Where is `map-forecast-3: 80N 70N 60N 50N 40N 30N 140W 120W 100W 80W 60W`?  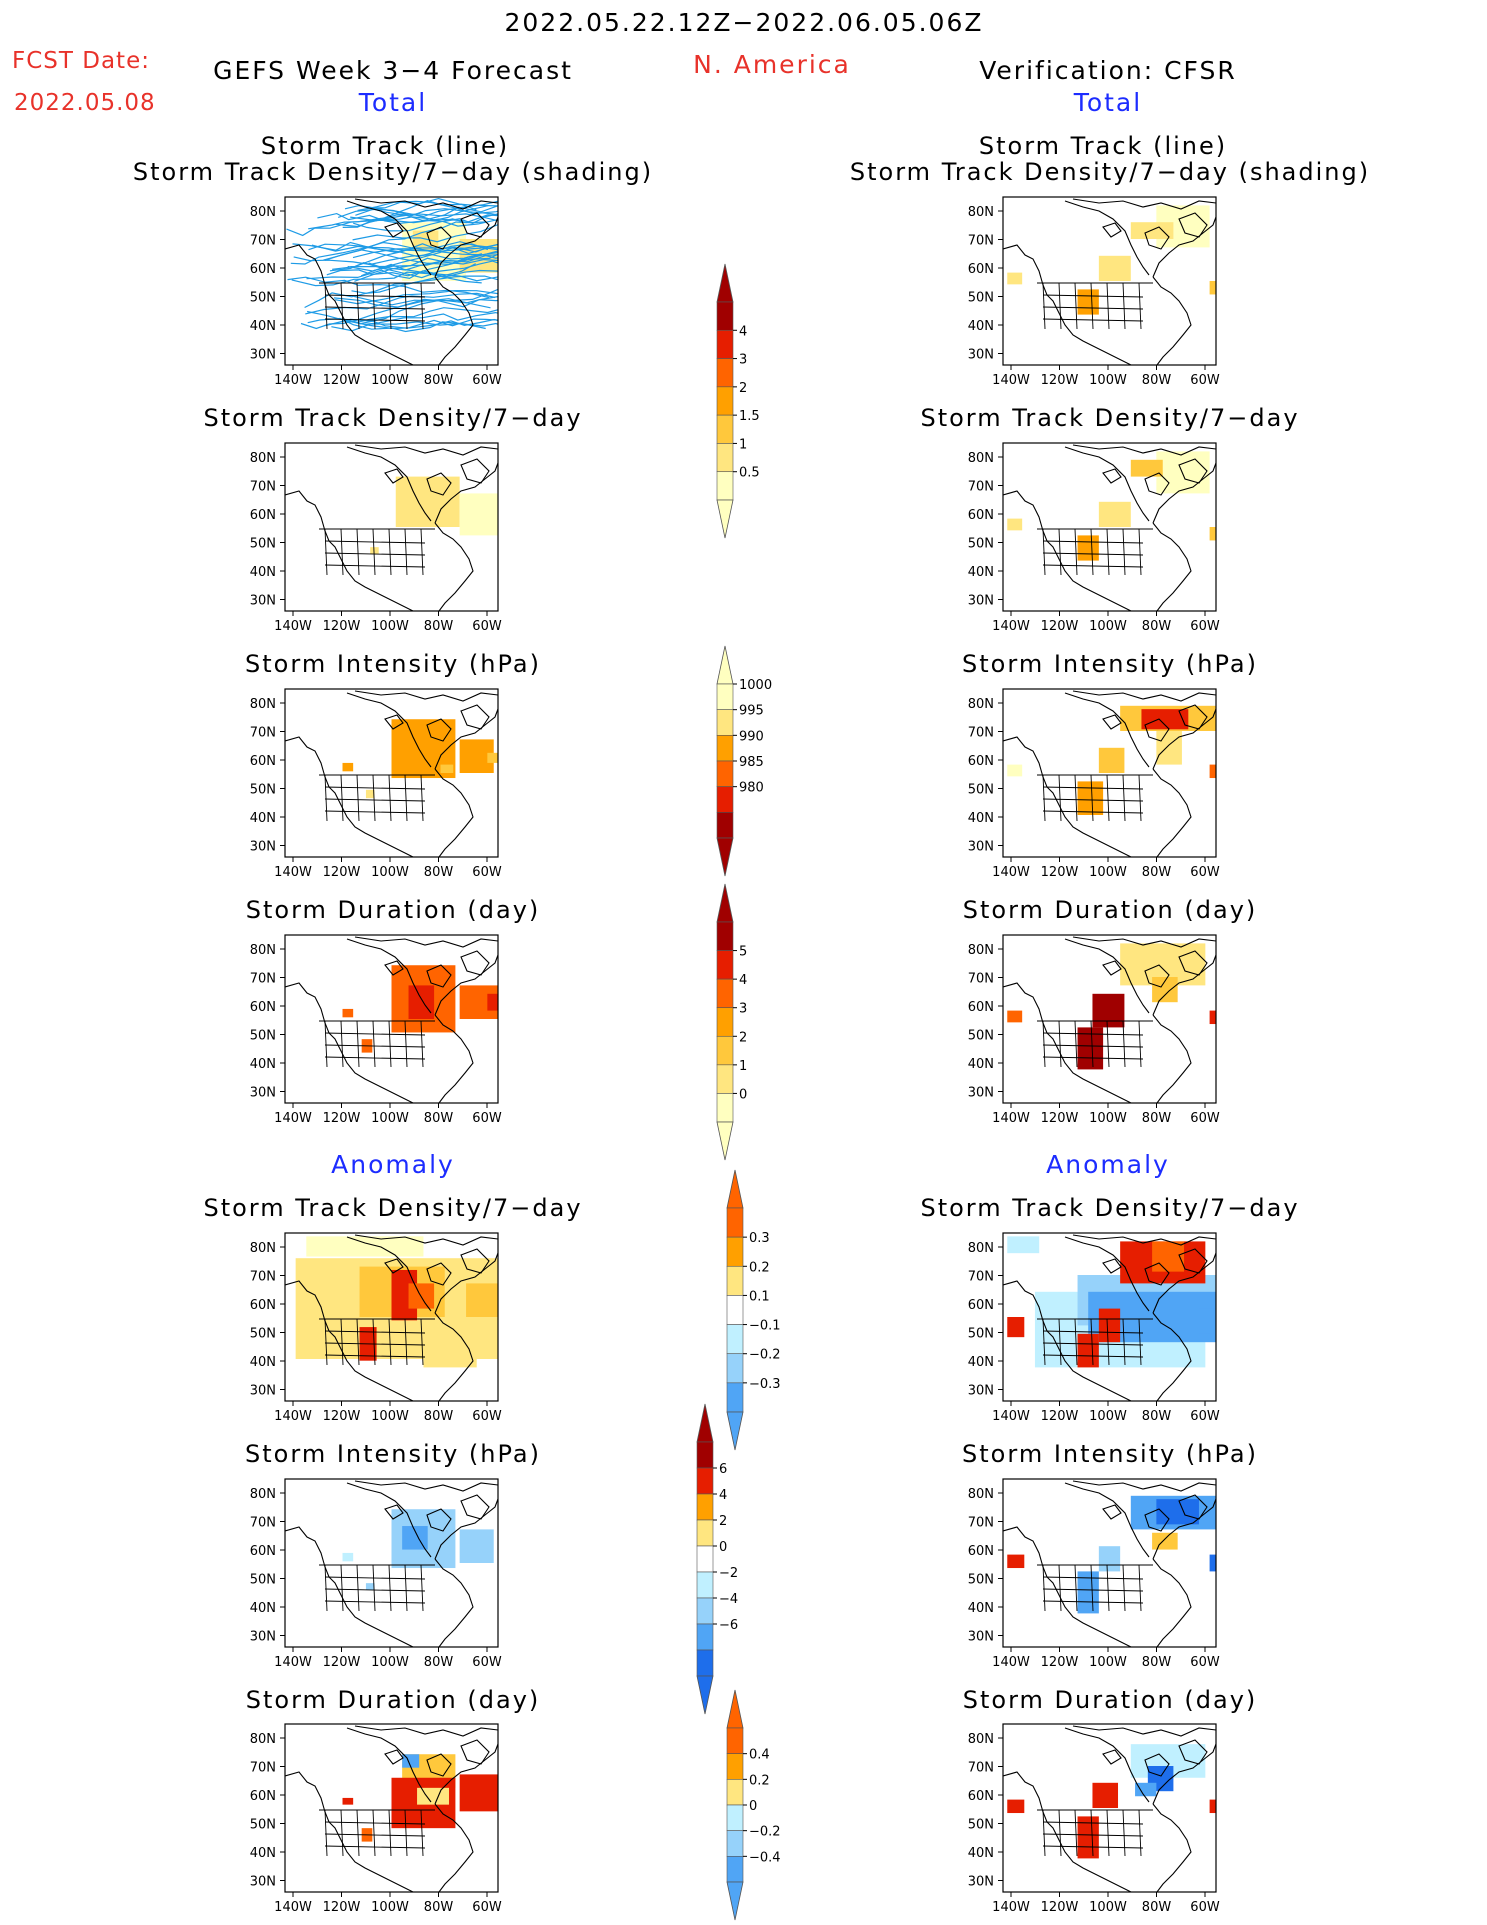 map-forecast-3: 80N 70N 60N 50N 40N 30N 140W 120W 100W 80W 60W is located at coordinates (376, 1030).